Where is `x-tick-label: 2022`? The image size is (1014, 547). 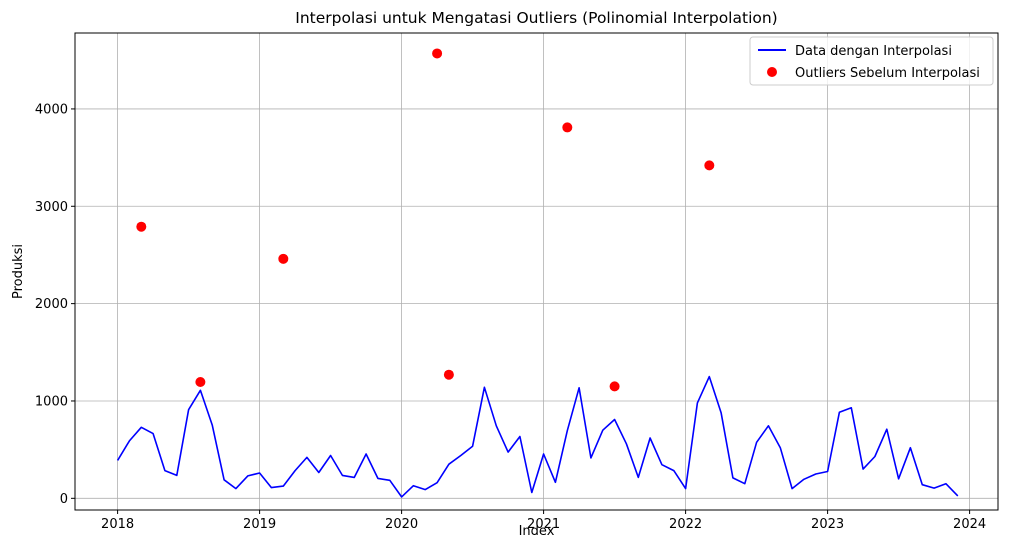
x-tick-label: 2022 is located at coordinates (685, 524).